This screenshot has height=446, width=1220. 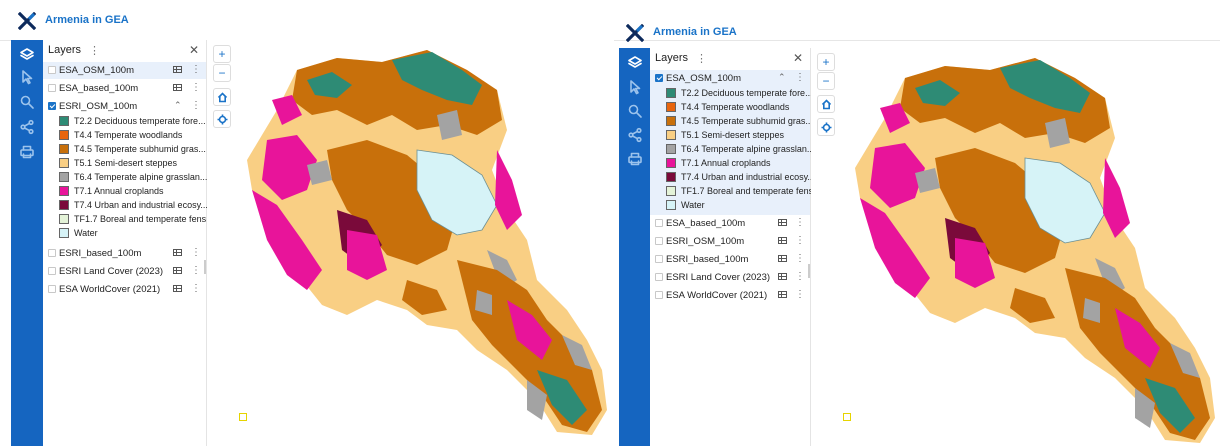 I want to click on layer-row-esa-osm: ESA_OSM_100m ⌃ ⋮, so click(x=730, y=78).